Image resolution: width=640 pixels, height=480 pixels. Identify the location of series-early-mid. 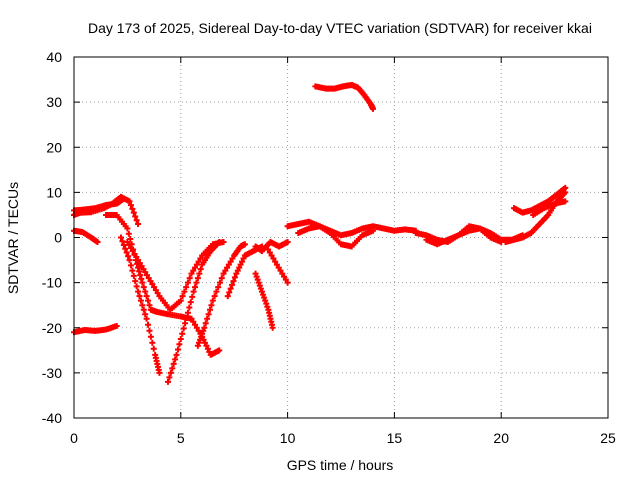
(86, 236).